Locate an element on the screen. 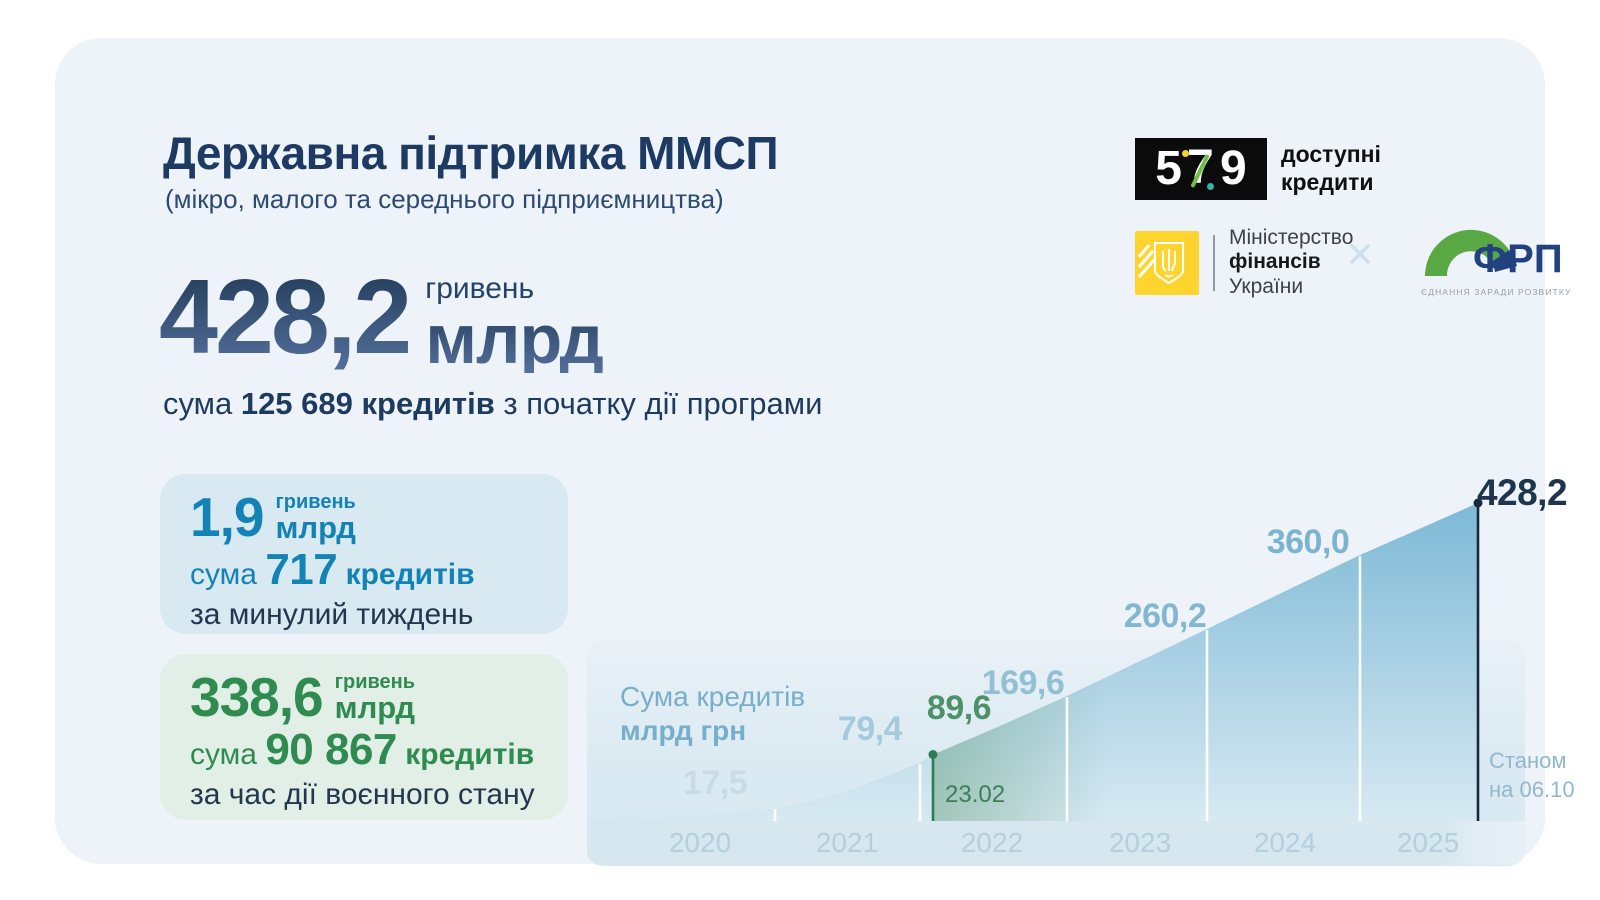  minfin-line3: України is located at coordinates (1266, 286).